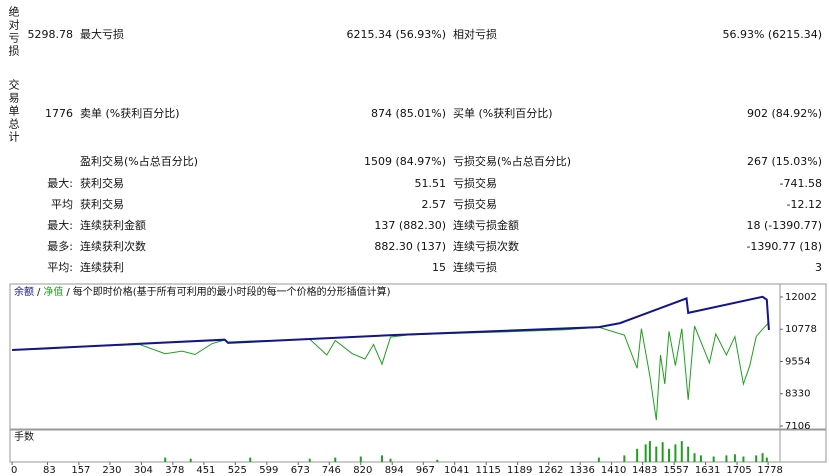 This screenshot has width=829, height=476. I want to click on x-tick-label: 1483, so click(644, 470).